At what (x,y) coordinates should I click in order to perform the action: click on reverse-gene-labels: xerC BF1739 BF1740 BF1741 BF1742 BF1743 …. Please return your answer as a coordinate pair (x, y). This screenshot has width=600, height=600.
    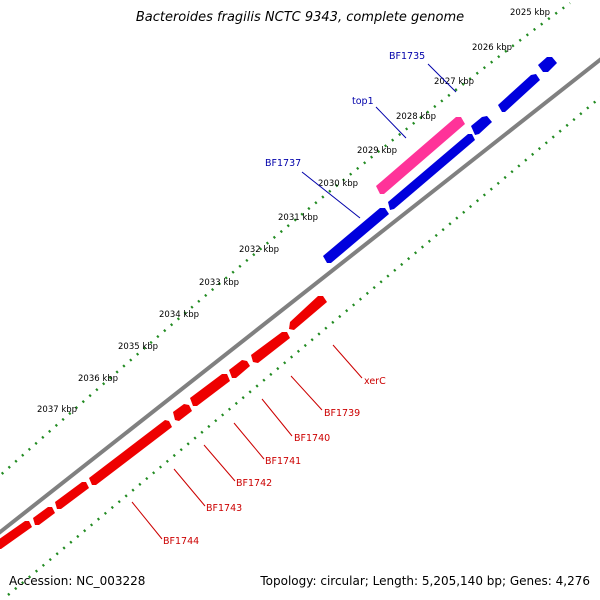
    Looking at the image, I should click on (274, 461).